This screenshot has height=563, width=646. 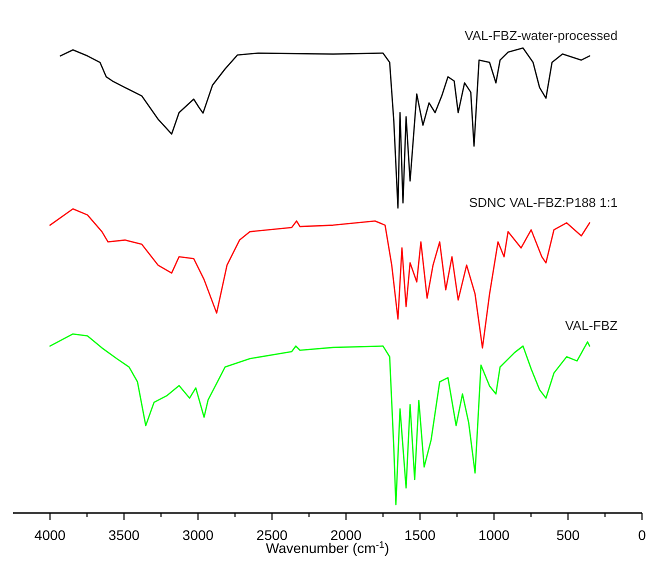 I want to click on x-tick-label: 3500, so click(x=124, y=535).